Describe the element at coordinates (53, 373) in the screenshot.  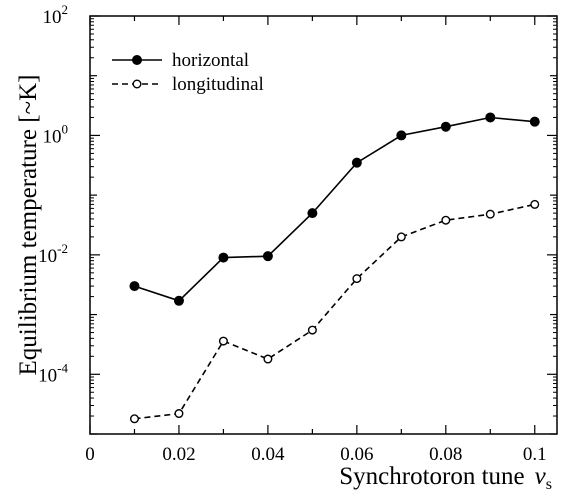
I see `y-tick-label: 10⁻⁴` at that location.